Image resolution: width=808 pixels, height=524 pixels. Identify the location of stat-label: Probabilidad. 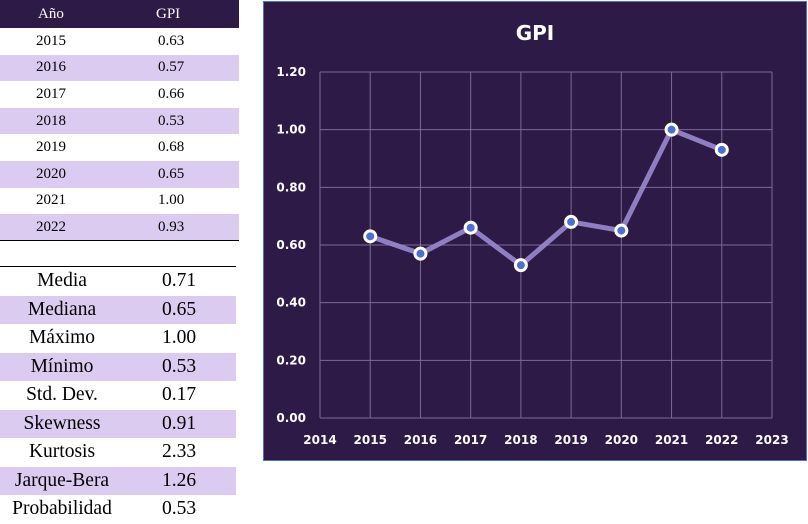
(62, 509).